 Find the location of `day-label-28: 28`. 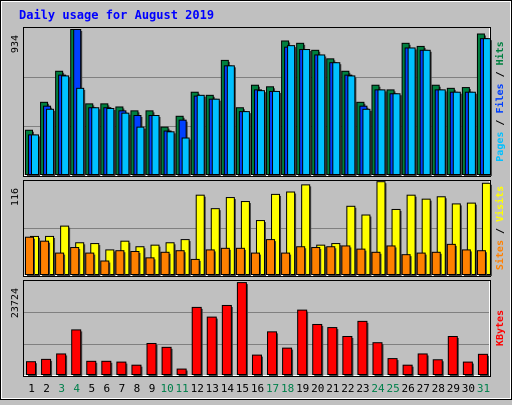

day-label-28: 28 is located at coordinates (438, 388).